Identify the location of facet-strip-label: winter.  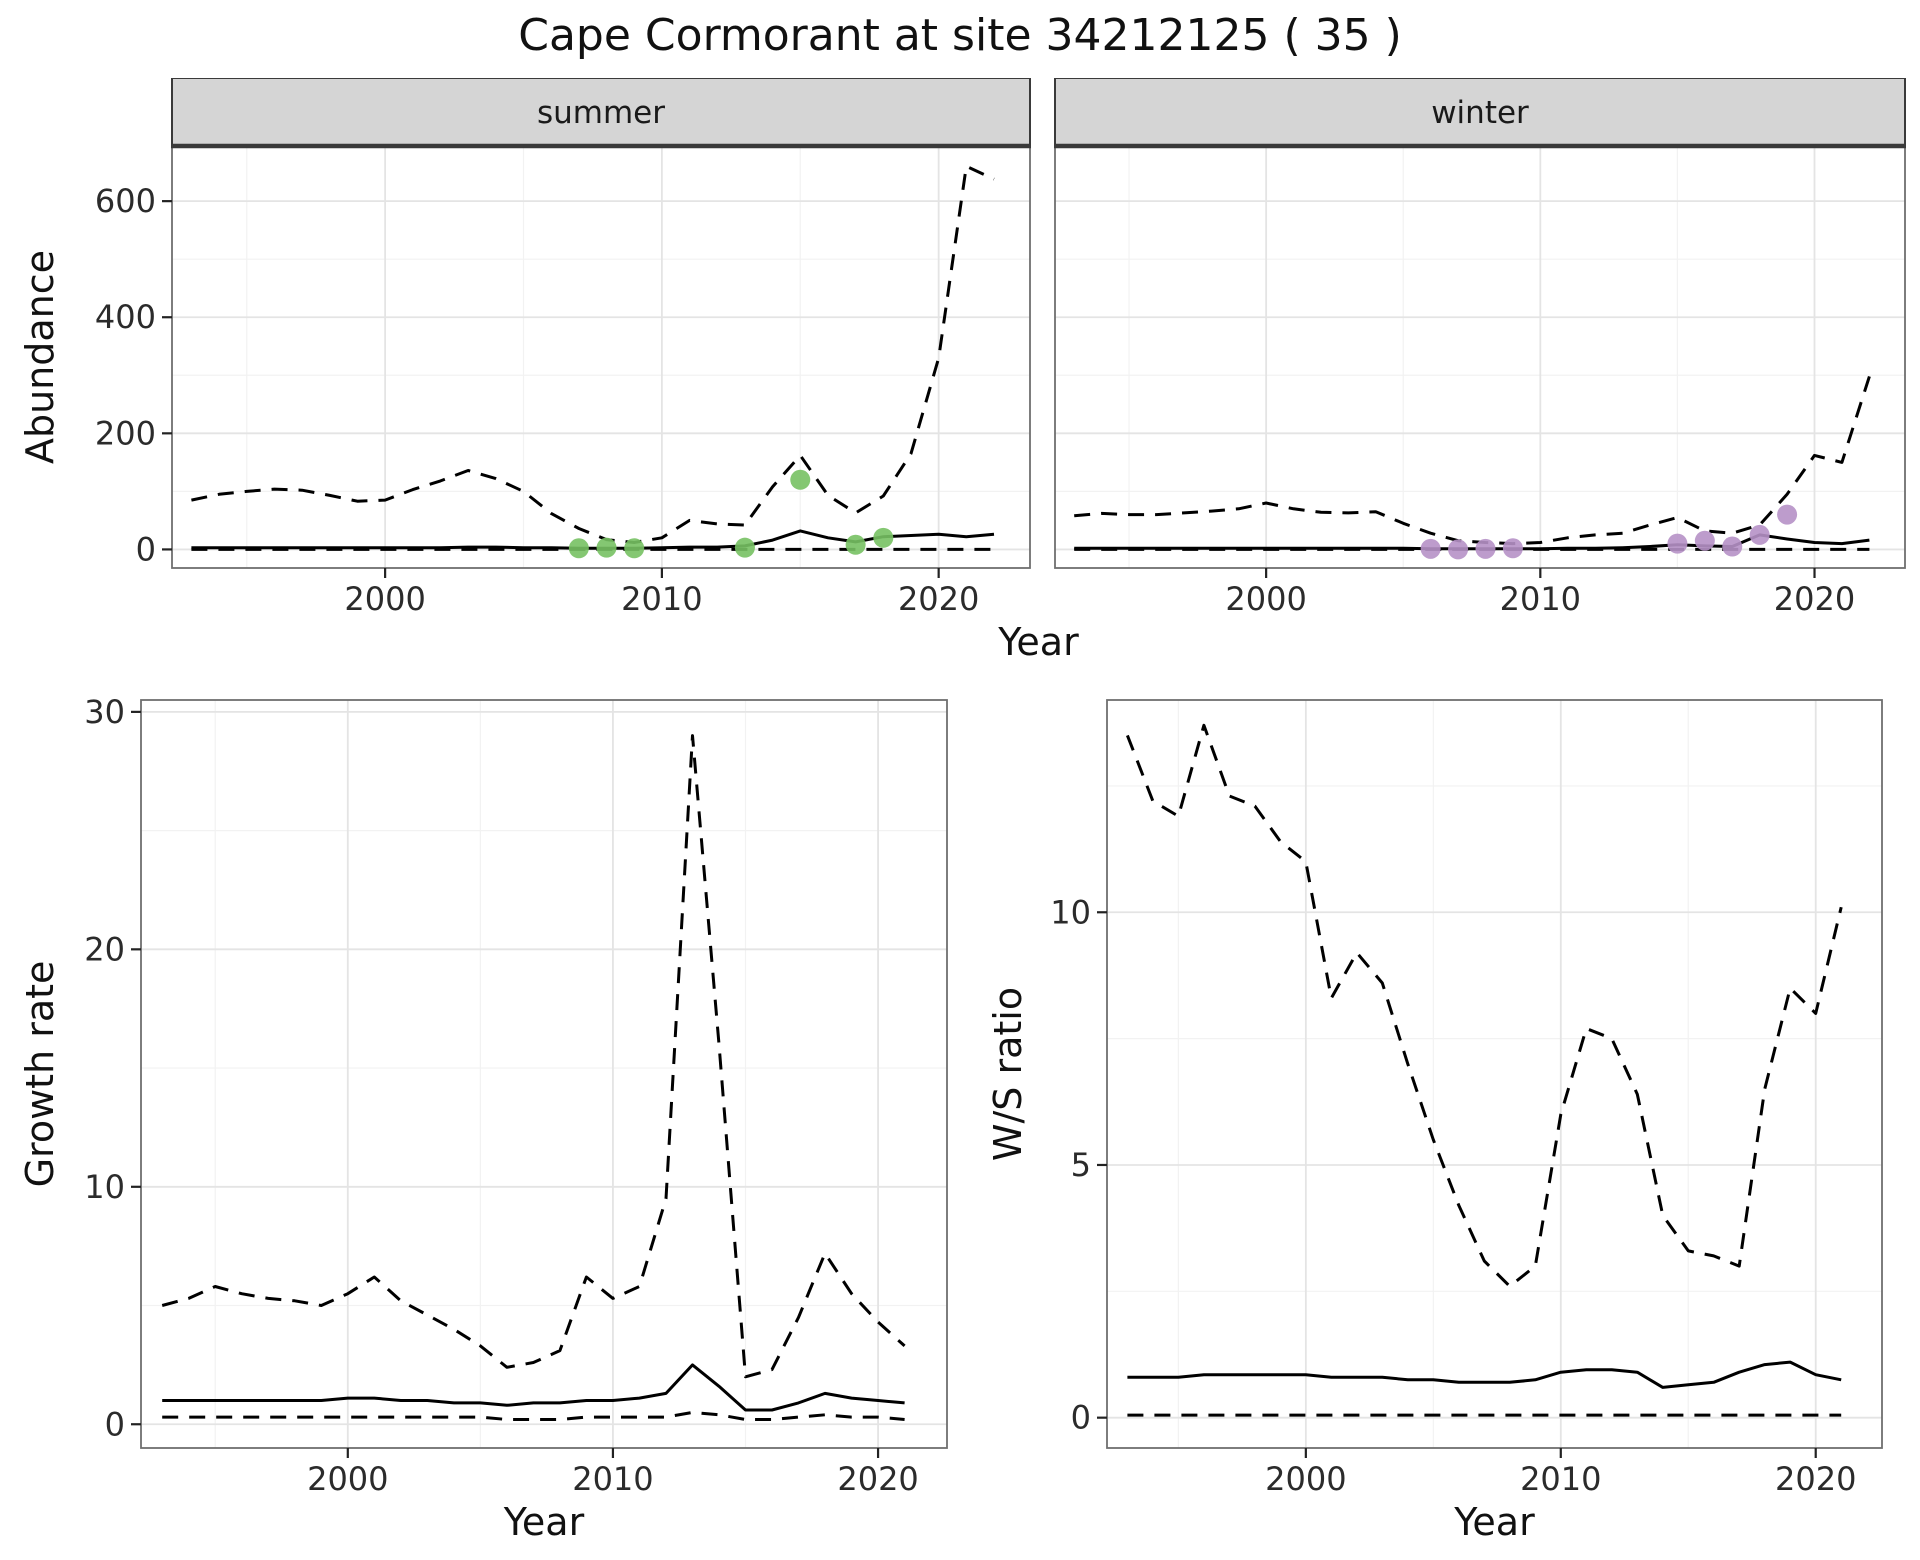
(1480, 113).